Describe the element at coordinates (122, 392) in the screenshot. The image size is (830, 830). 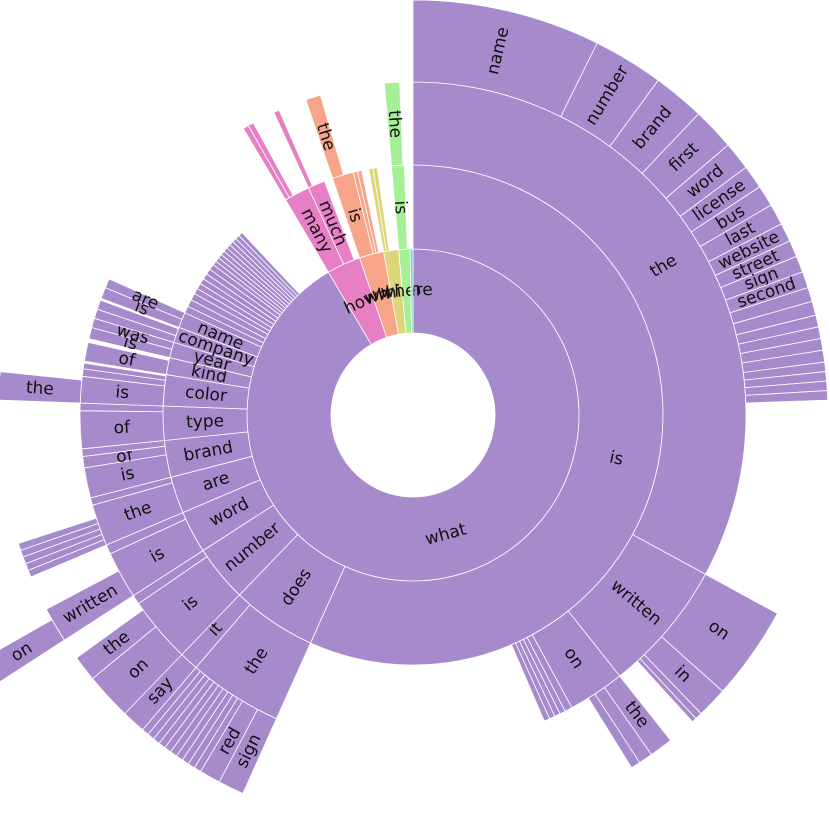
I see `label-what0-color7-is: is` at that location.